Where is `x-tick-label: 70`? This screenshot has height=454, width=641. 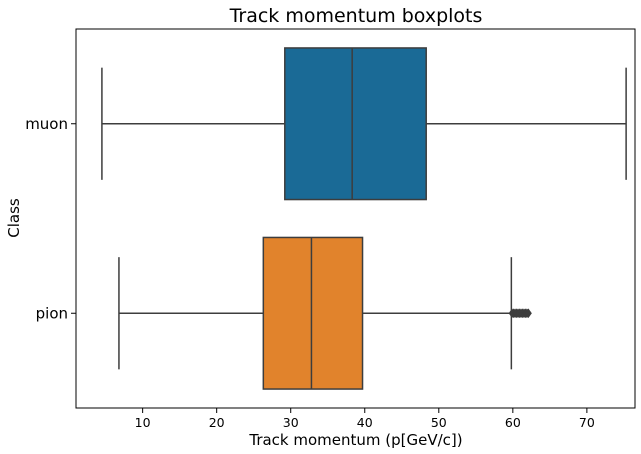 x-tick-label: 70 is located at coordinates (587, 422).